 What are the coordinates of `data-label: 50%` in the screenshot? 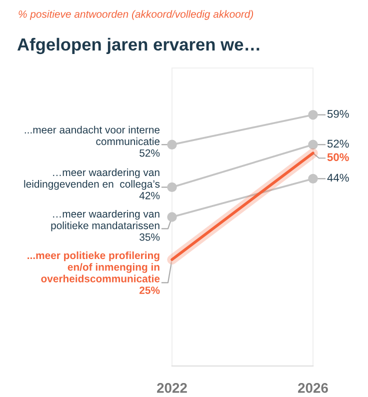 It's located at (338, 157).